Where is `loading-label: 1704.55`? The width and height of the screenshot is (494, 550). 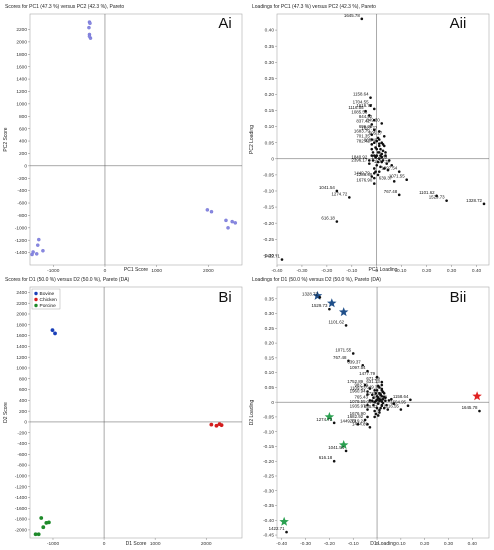 loading-label: 1704.55 is located at coordinates (361, 102).